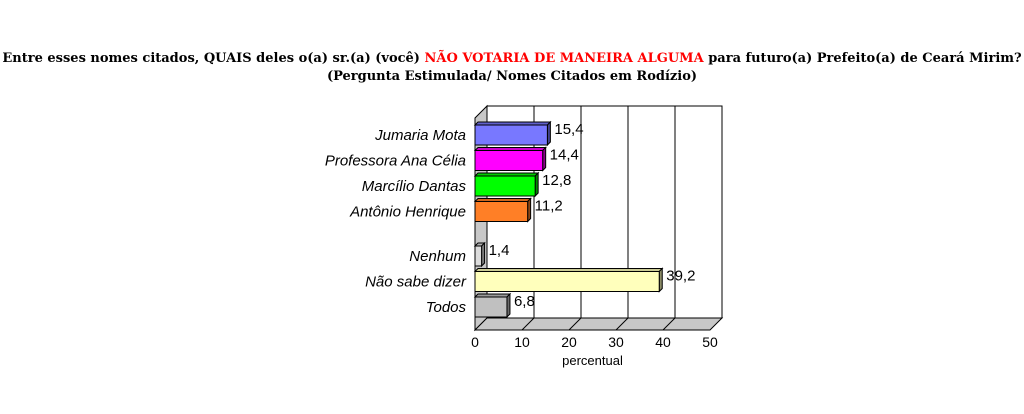 The width and height of the screenshot is (1024, 414). I want to click on category-label: Antônio Henrique, so click(407, 212).